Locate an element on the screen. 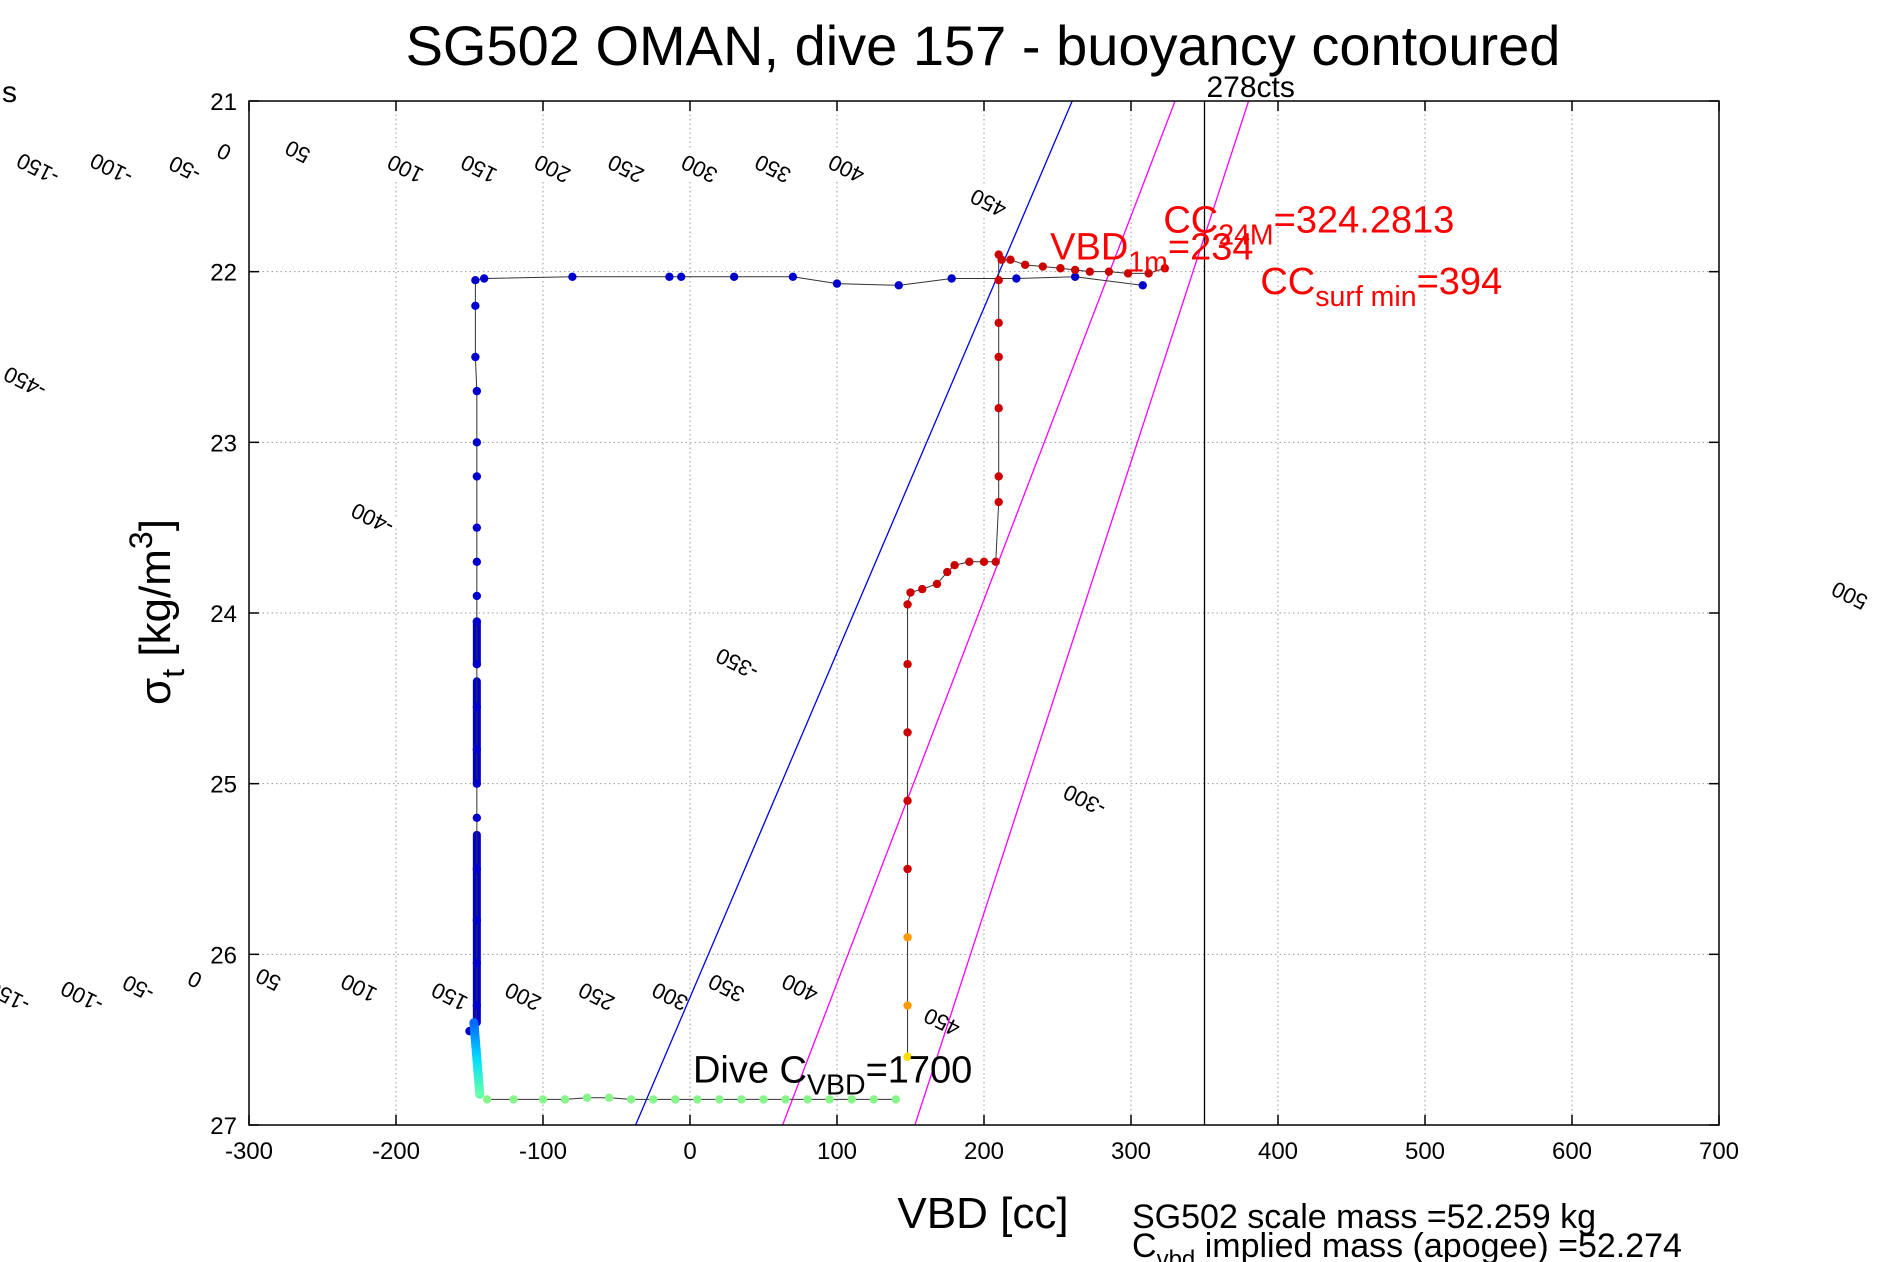  y-axis-label-main: σ is located at coordinates (155, 691).